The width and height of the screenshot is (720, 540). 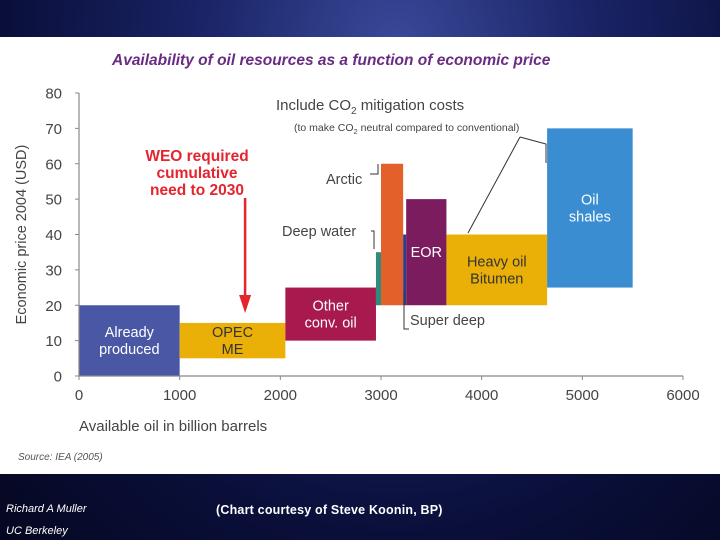 What do you see at coordinates (130, 333) in the screenshot?
I see `bar-label-already-produced: Already` at bounding box center [130, 333].